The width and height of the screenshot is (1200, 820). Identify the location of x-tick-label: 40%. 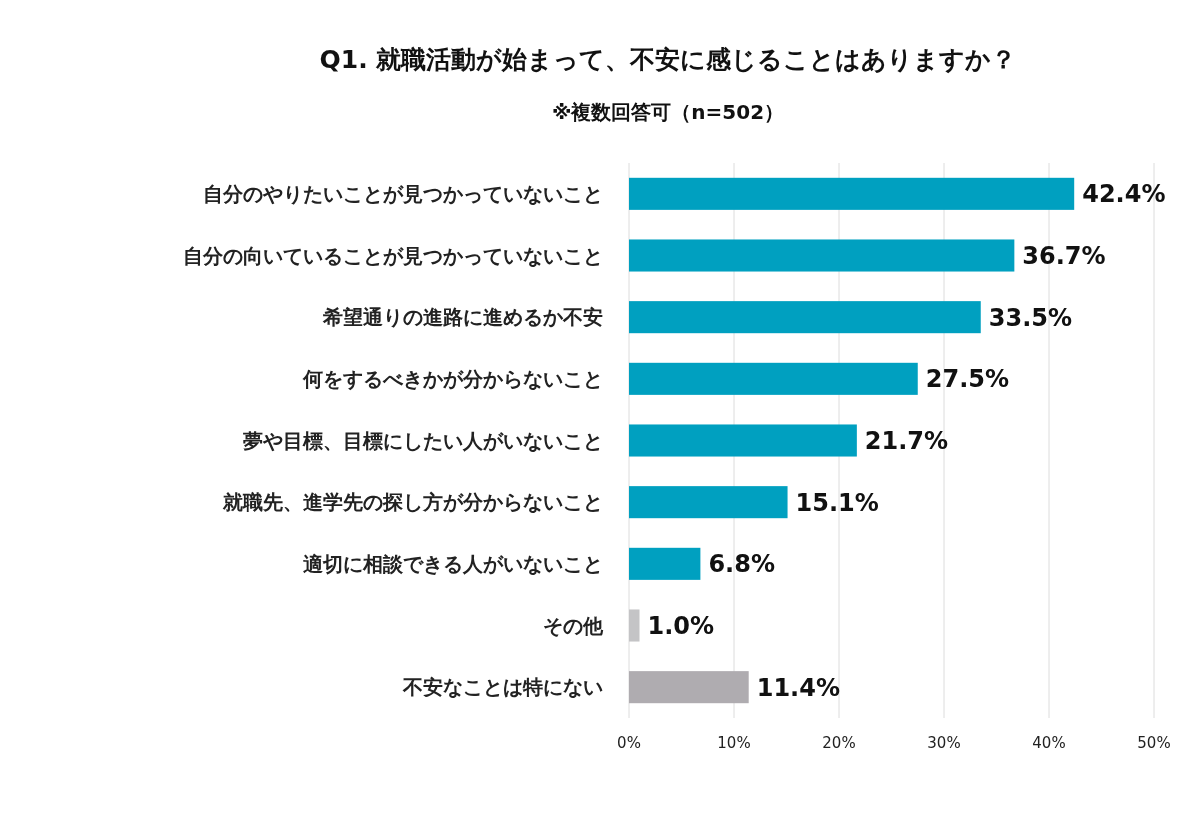
(1049, 743).